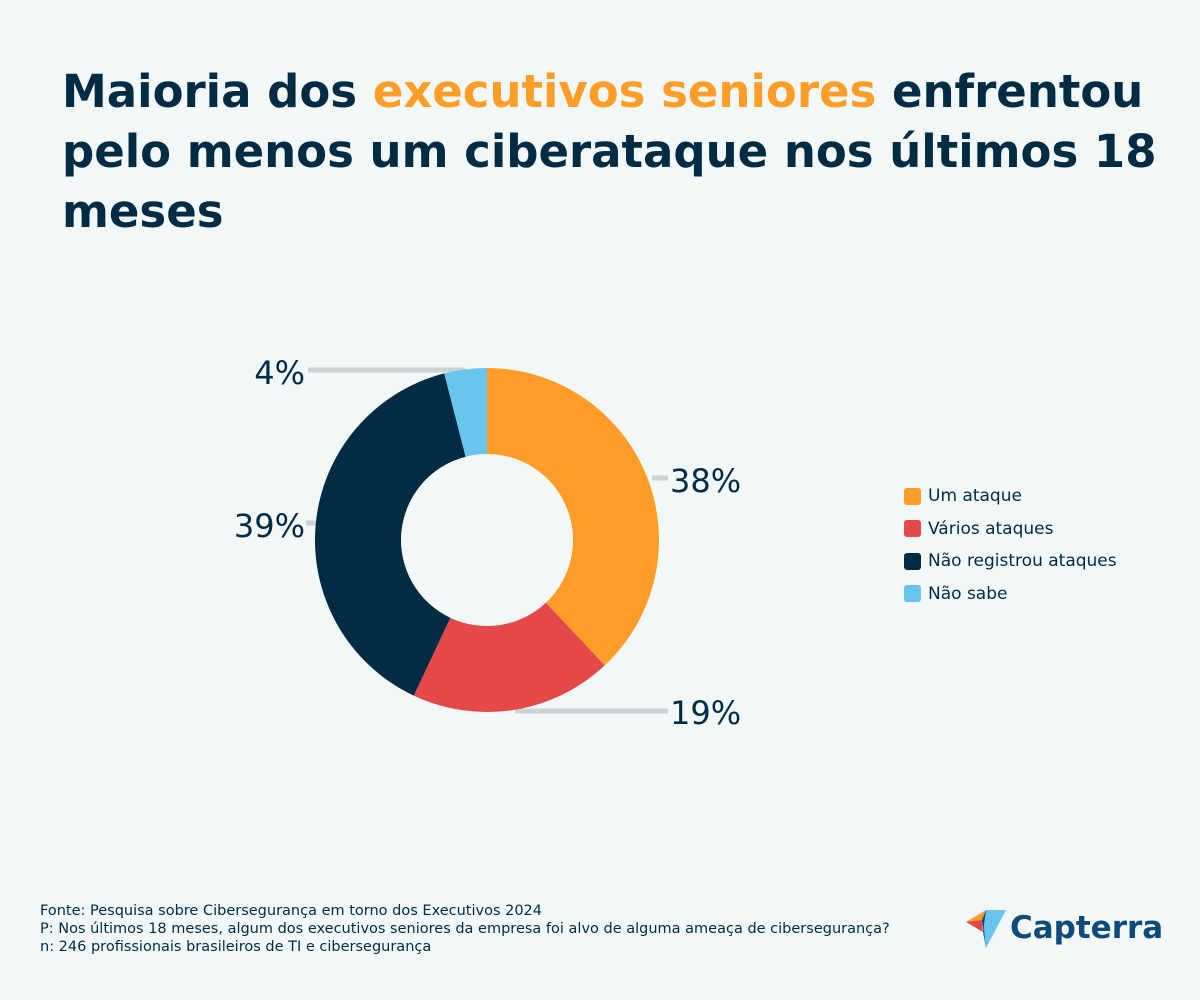  Describe the element at coordinates (217, 91) in the screenshot. I see `title-part: Maioria dos` at that location.